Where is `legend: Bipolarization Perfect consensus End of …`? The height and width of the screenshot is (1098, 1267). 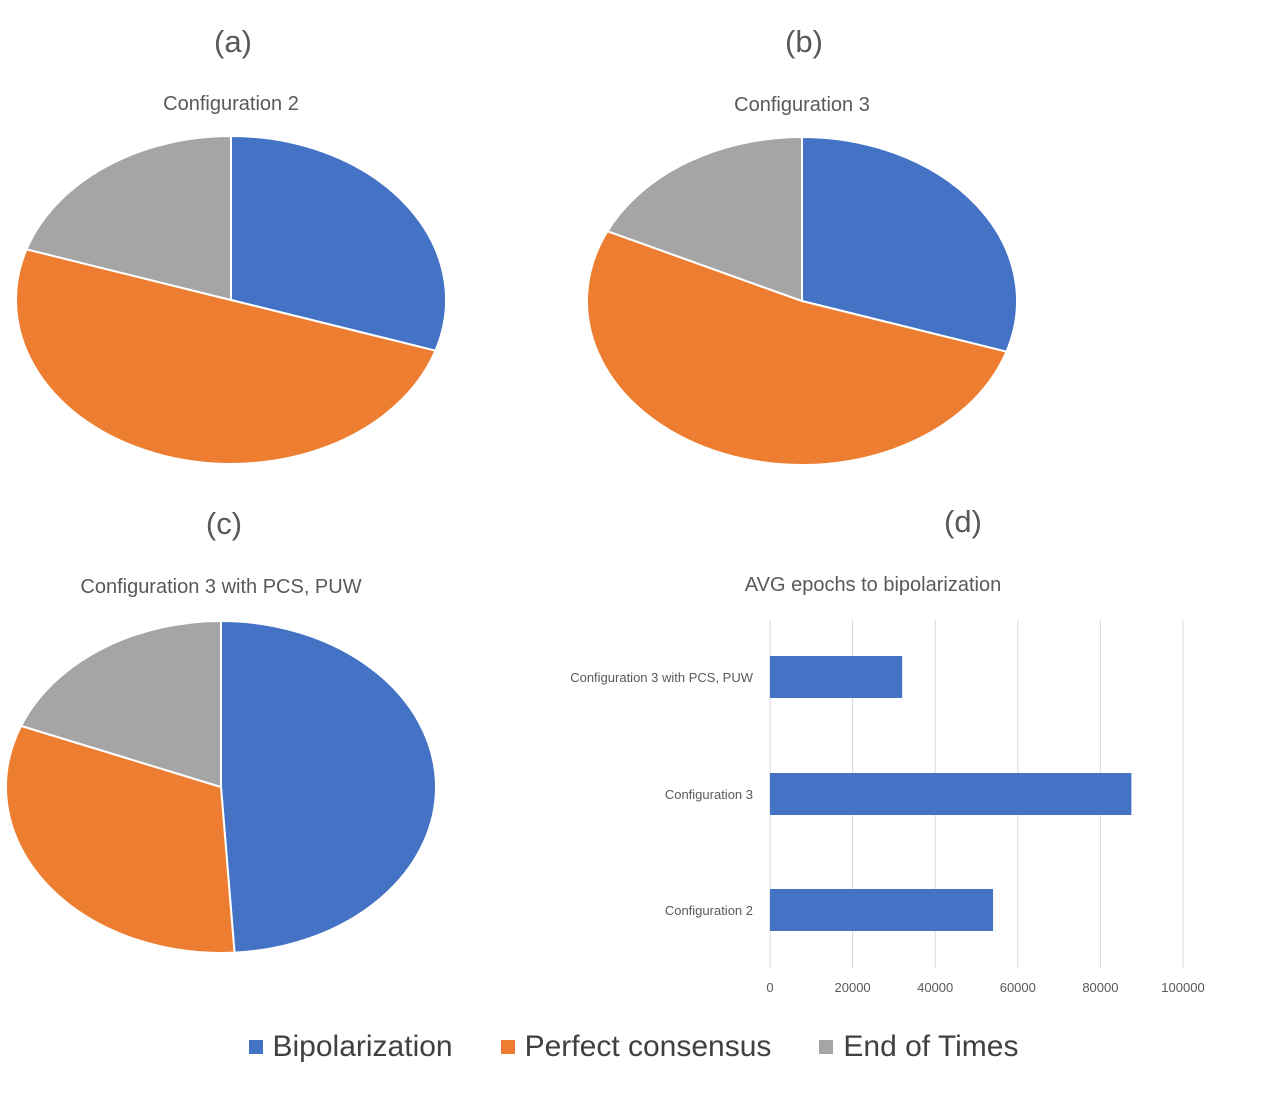
legend: Bipolarization Perfect consensus End of … is located at coordinates (633, 1047).